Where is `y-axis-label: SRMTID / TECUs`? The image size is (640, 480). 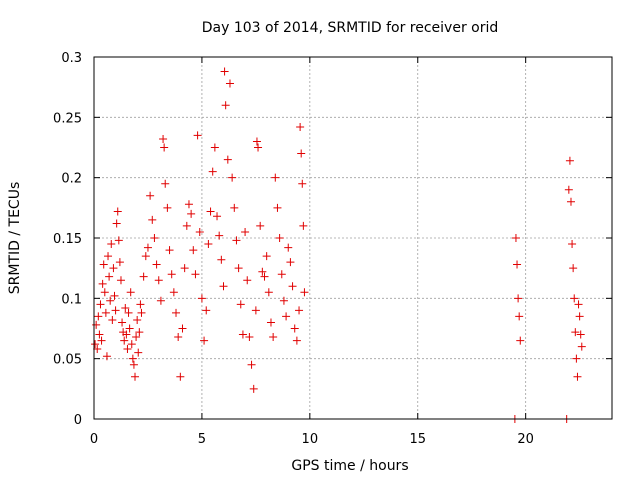
y-axis-label: SRMTID / TECUs is located at coordinates (15, 238).